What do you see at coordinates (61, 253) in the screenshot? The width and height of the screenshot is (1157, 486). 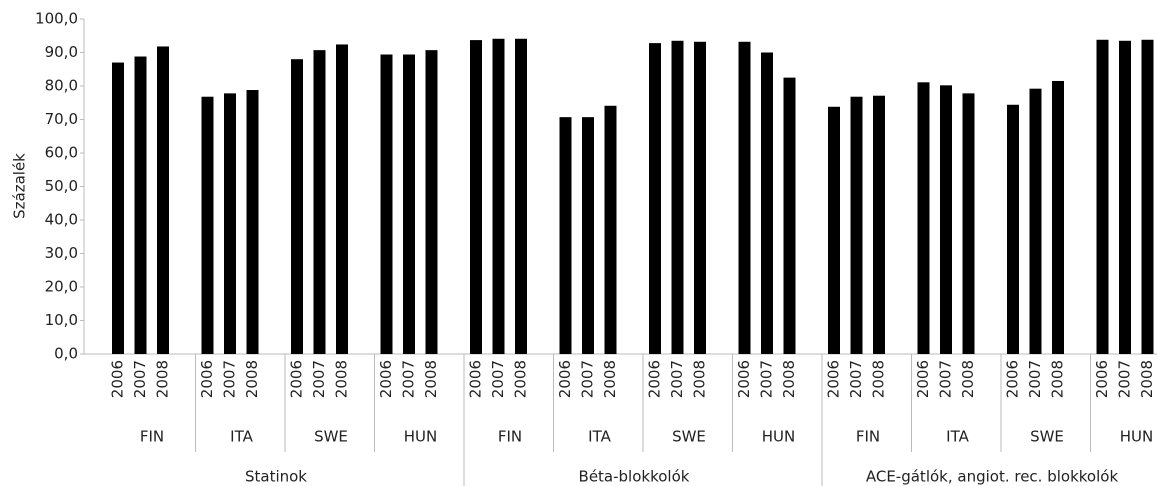 I see `y-tick-label: 30,0` at bounding box center [61, 253].